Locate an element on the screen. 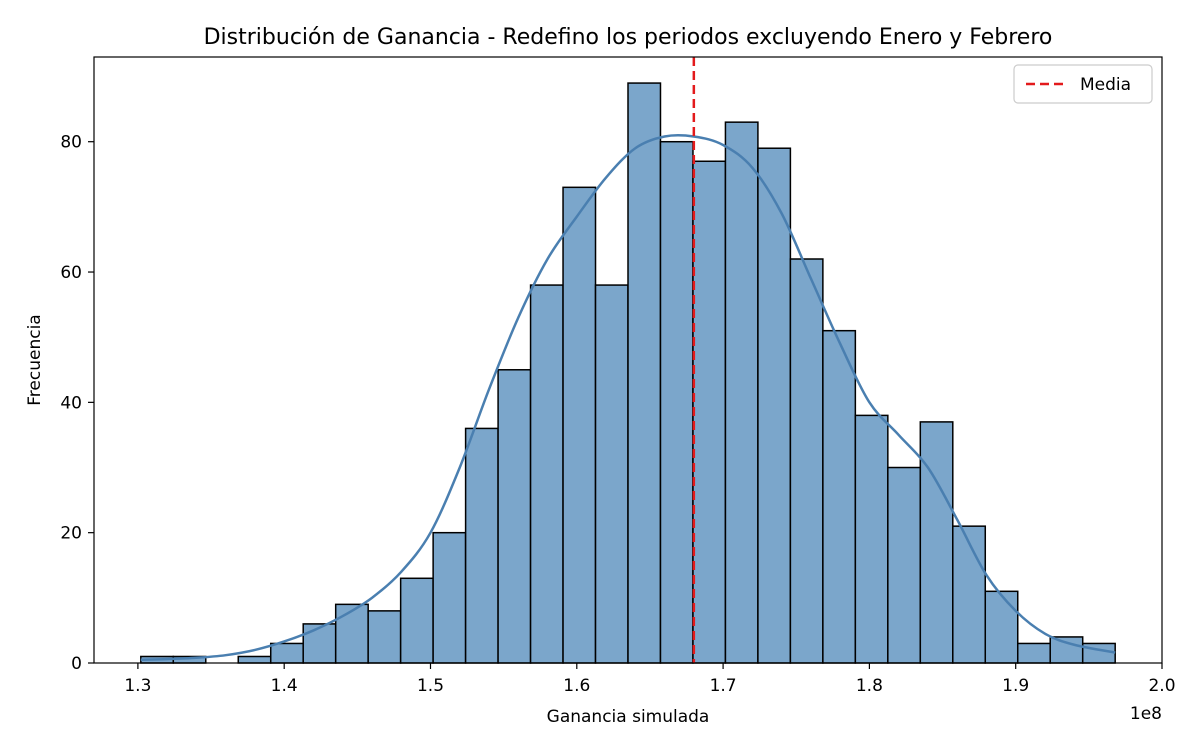  x-tick-label: 1.8 is located at coordinates (869, 686).